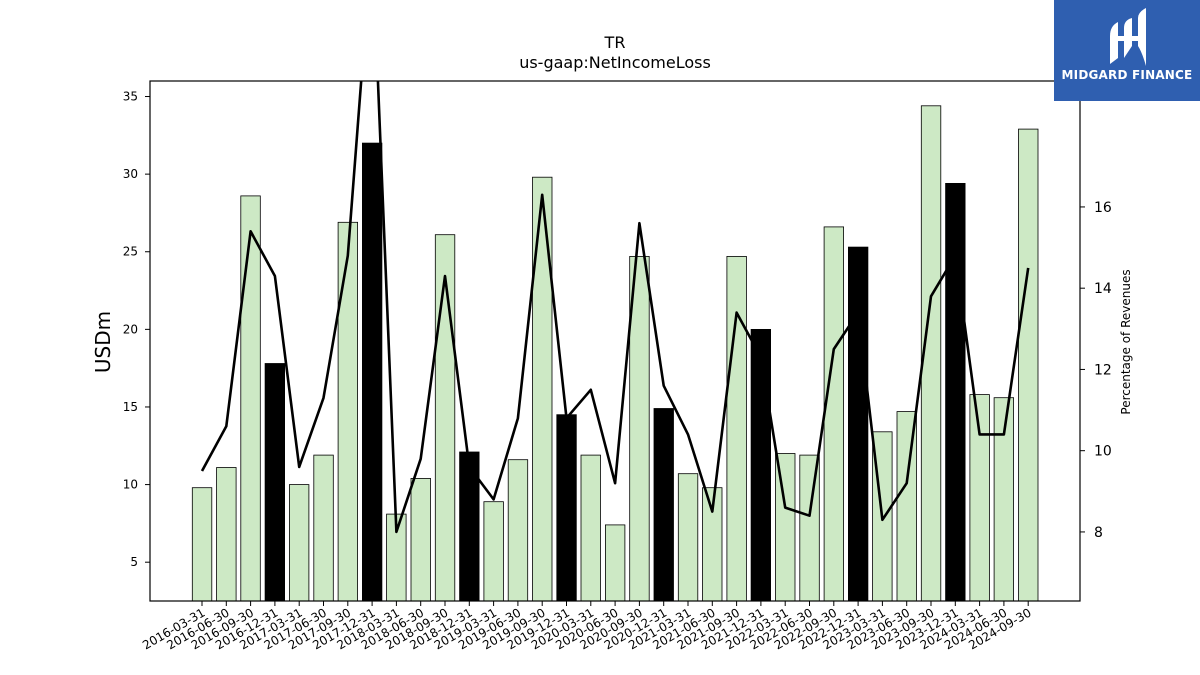 This screenshot has height=675, width=1200. I want to click on y-tick-label: 15, so click(130, 407).